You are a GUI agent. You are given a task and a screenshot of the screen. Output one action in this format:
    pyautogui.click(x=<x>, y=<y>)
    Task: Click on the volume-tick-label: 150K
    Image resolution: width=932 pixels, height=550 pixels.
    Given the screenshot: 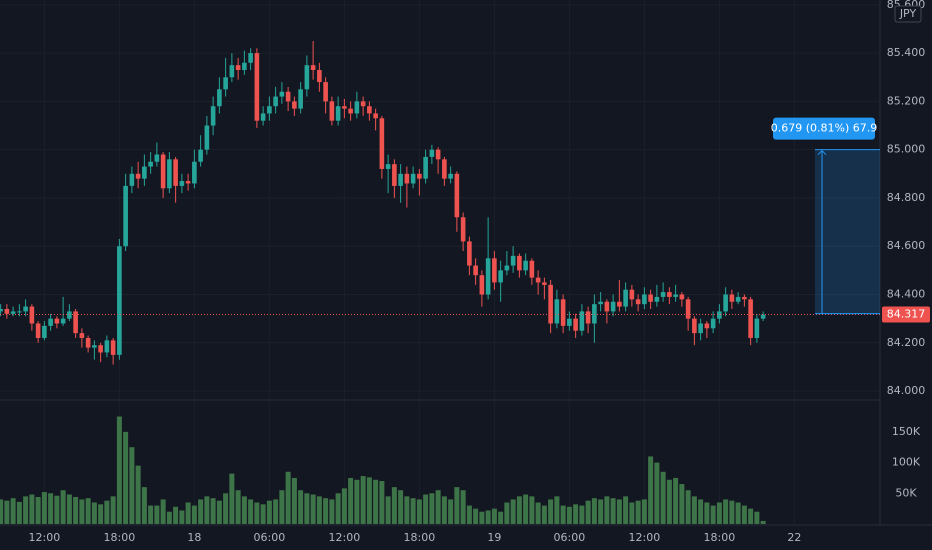 What is the action you would take?
    pyautogui.click(x=906, y=431)
    